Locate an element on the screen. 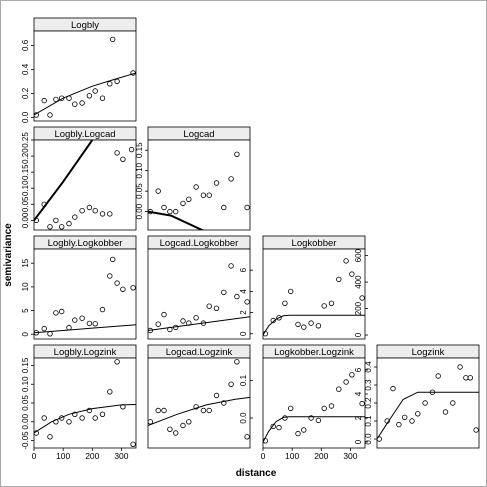  panel-7: Logcad.Logzink 0.0 0.1 is located at coordinates (200, 396).